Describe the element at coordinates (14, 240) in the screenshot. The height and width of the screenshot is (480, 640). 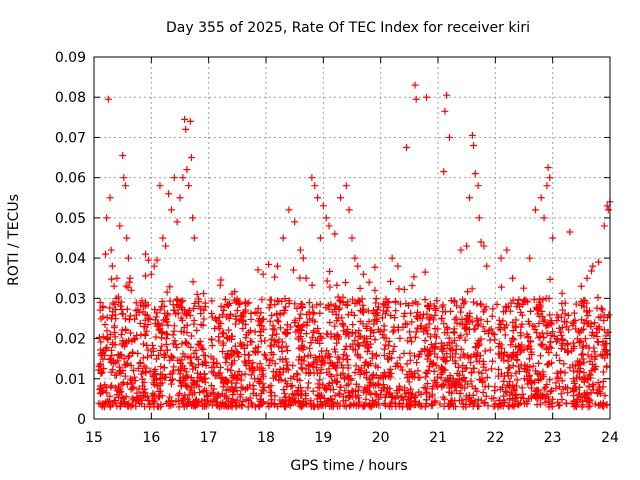
I see `y-axis-label: ROTI / TECUs` at that location.